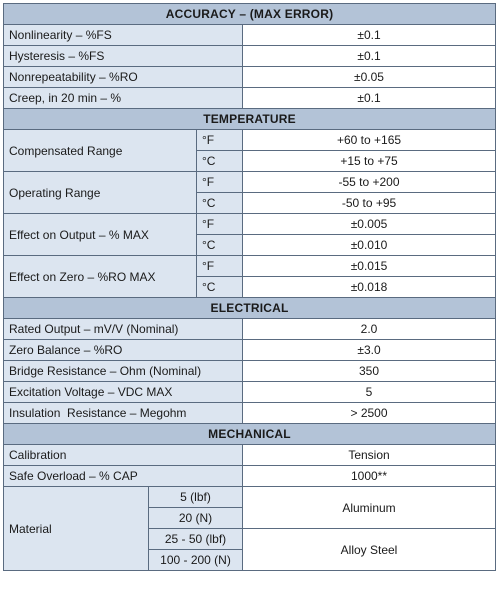 Image resolution: width=498 pixels, height=593 pixels. What do you see at coordinates (369, 350) in the screenshot?
I see `spec-value-zero-balance: ±3.0` at bounding box center [369, 350].